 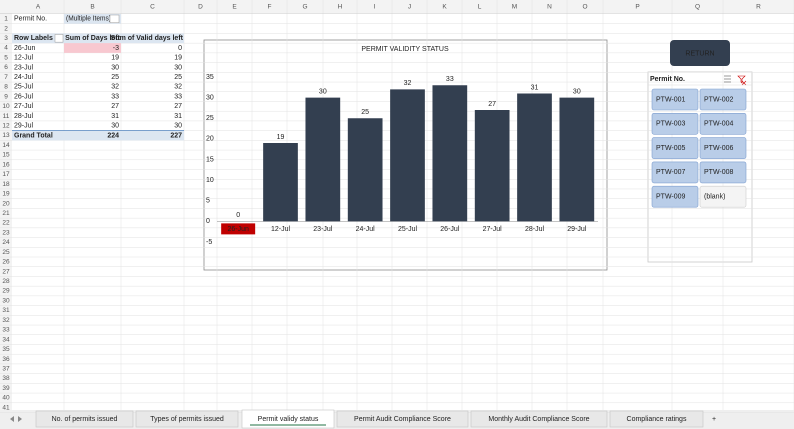 What do you see at coordinates (238, 229) in the screenshot?
I see `category-highlight` at bounding box center [238, 229].